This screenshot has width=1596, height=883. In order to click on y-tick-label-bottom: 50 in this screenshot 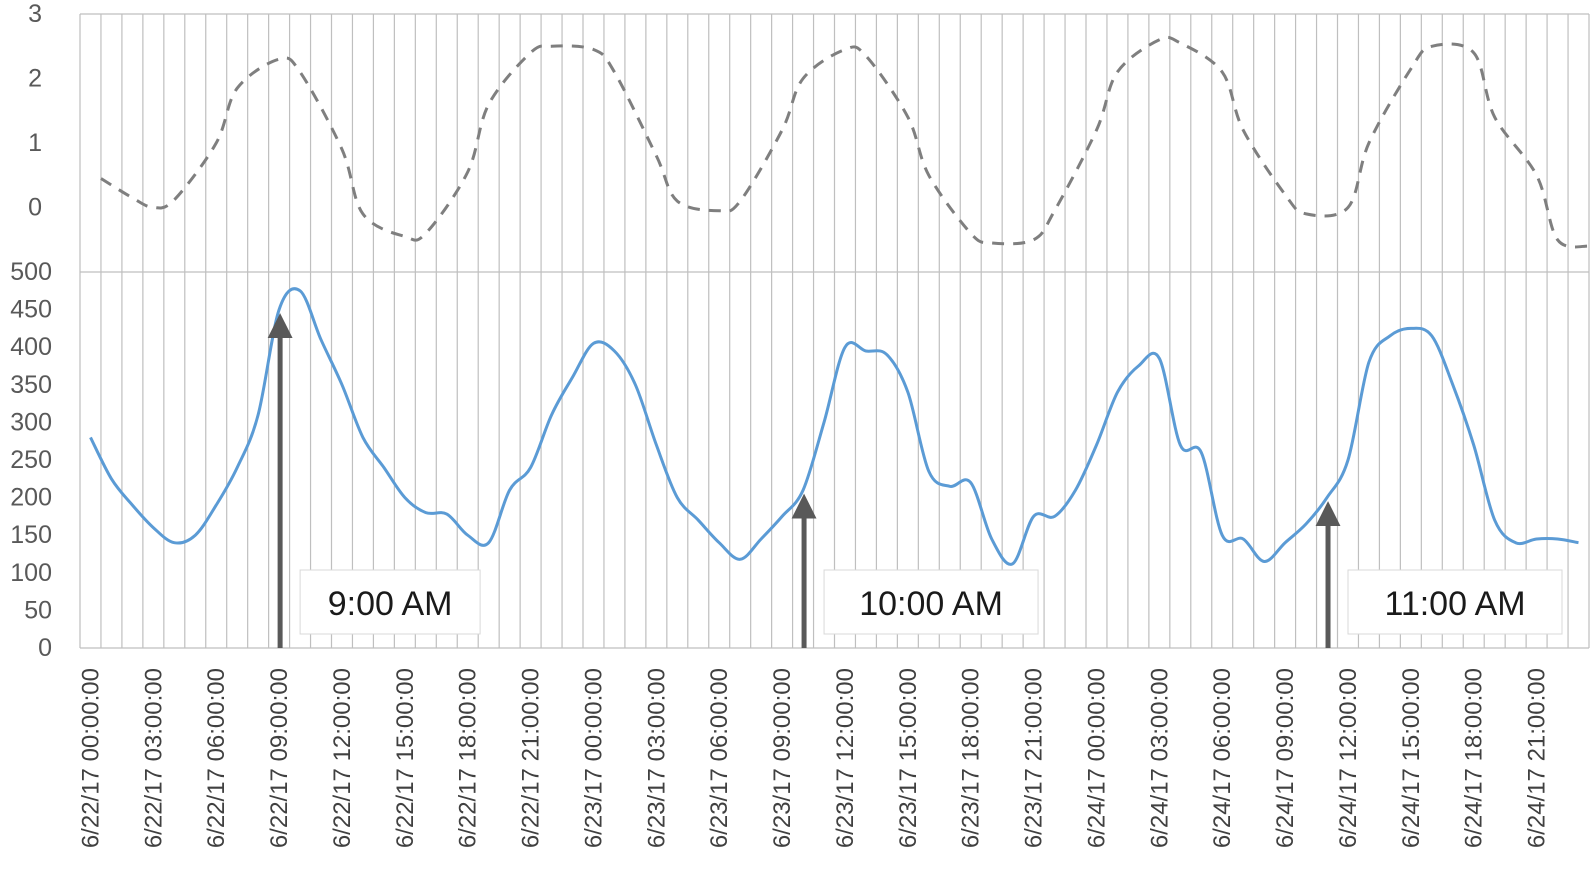, I will do `click(38, 610)`.